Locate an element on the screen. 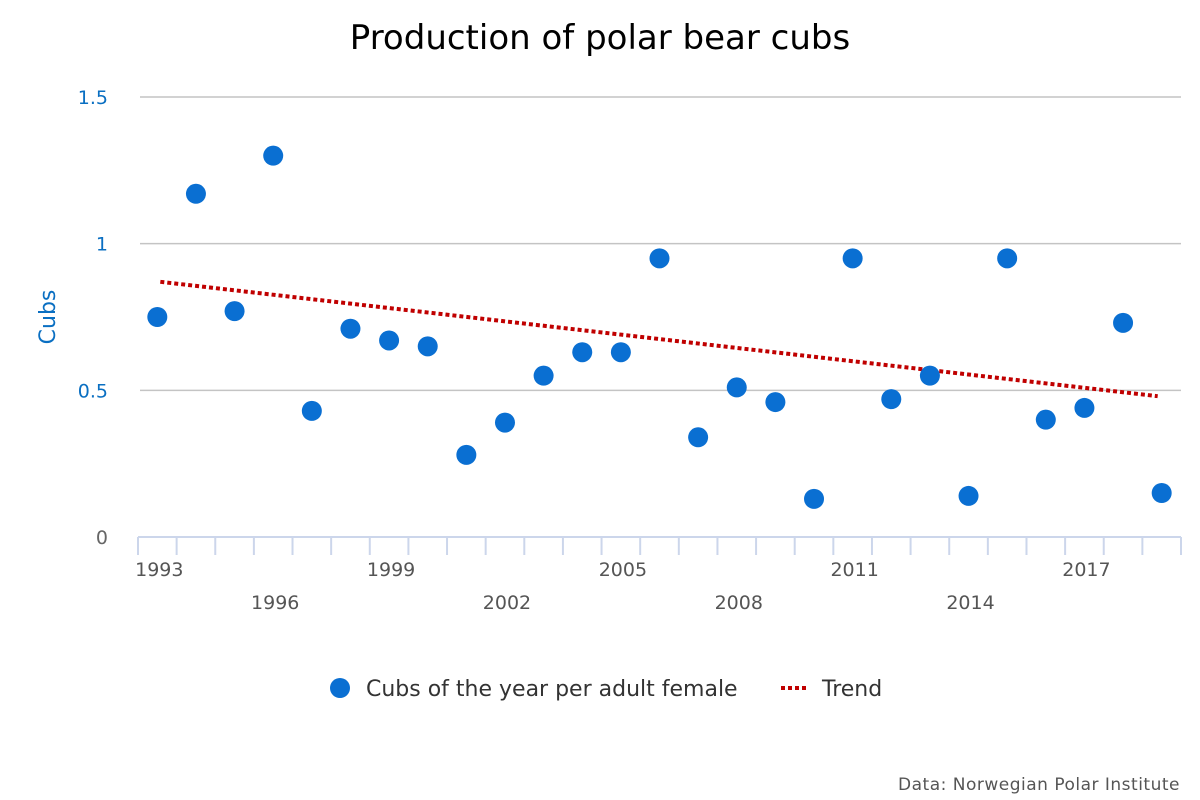  source-credit: Data: Norwegian Polar Institute is located at coordinates (1039, 785).